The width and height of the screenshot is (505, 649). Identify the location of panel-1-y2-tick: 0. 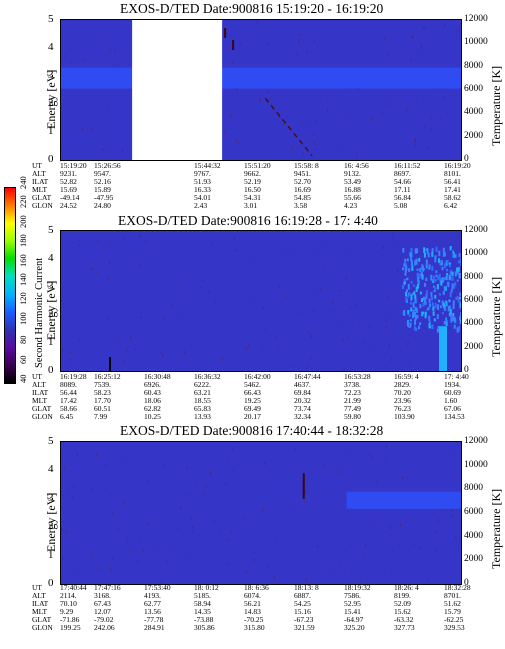
(466, 159).